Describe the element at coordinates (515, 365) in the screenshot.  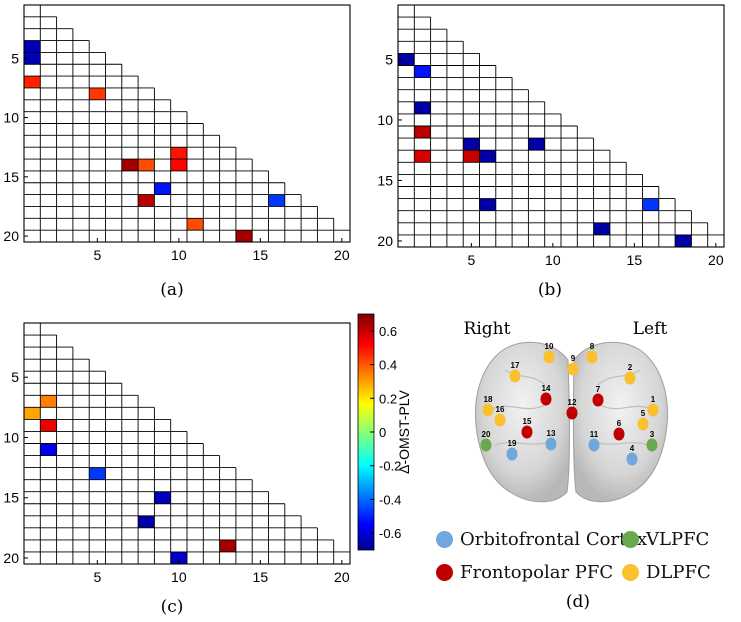
I see `brain-node-label-17: 17` at that location.